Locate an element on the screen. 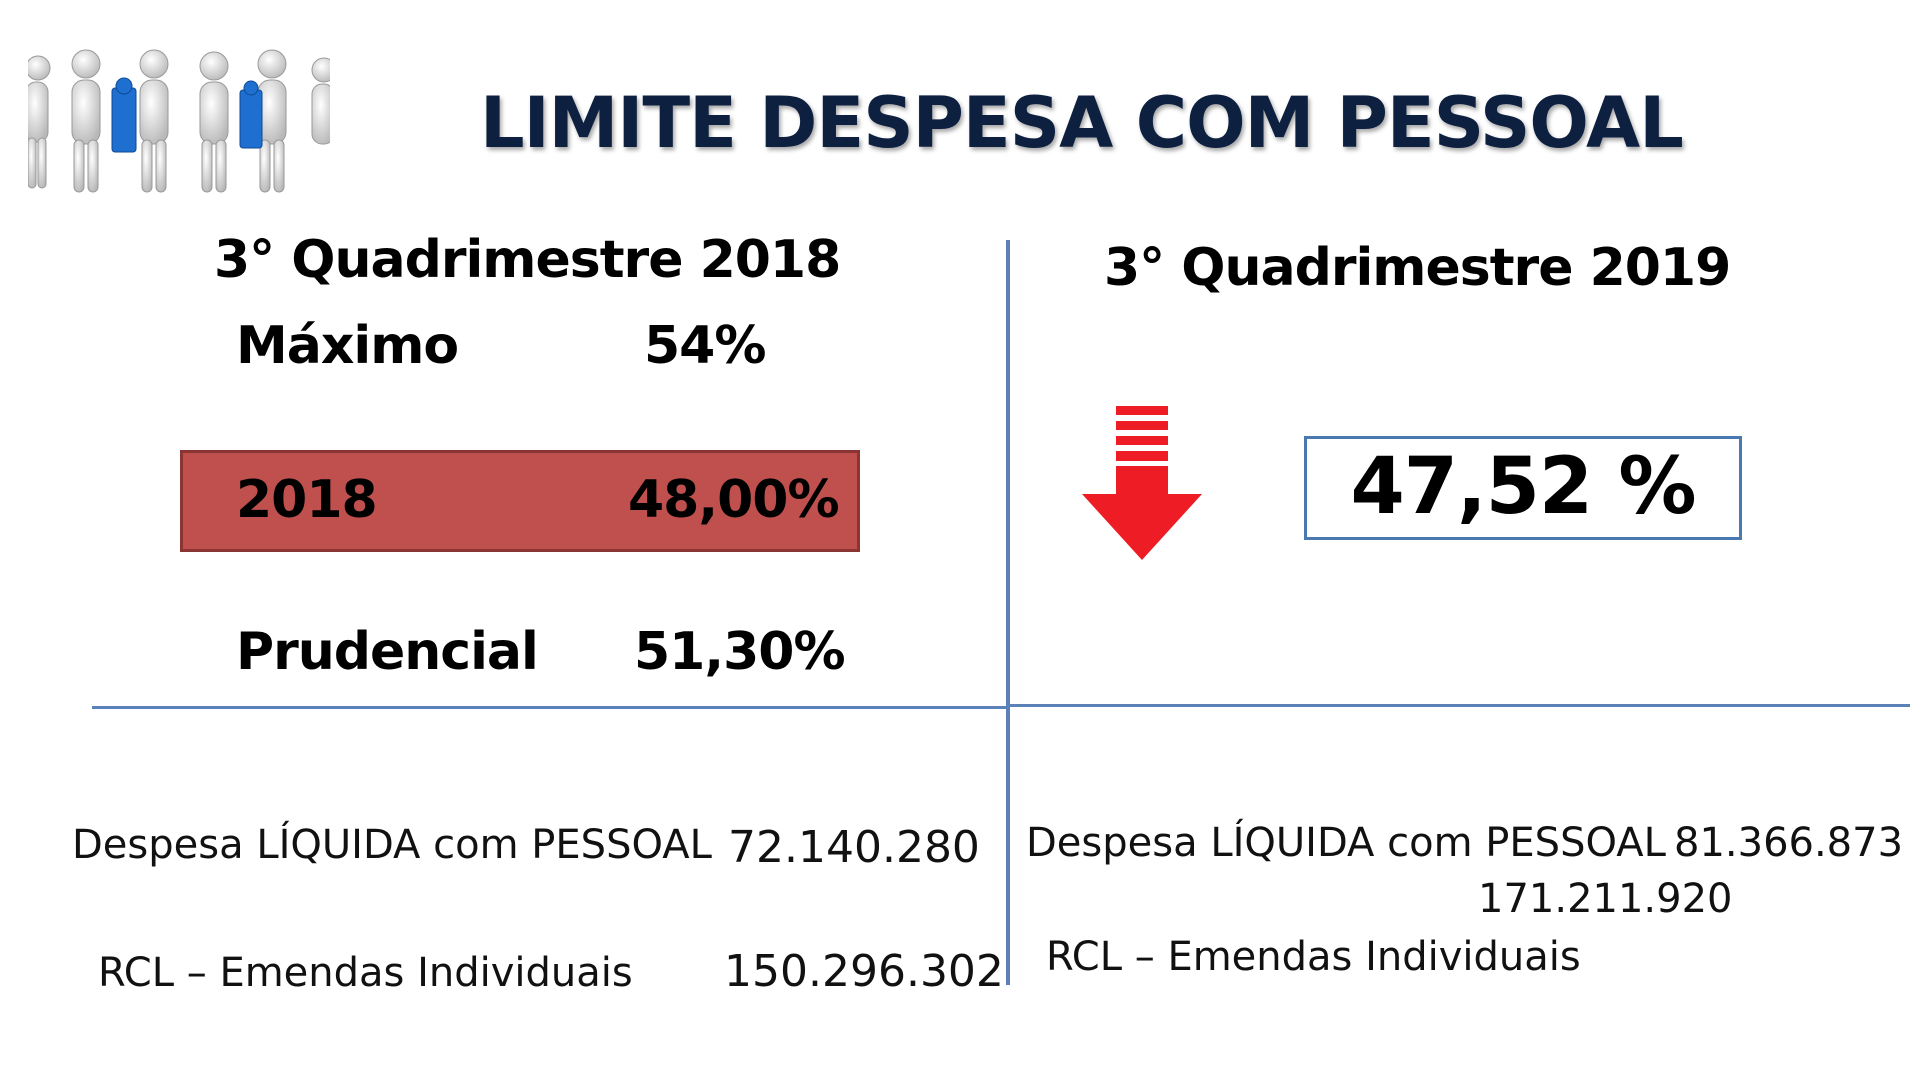 The width and height of the screenshot is (1920, 1080). prudencial-label: Prudencial is located at coordinates (387, 652).